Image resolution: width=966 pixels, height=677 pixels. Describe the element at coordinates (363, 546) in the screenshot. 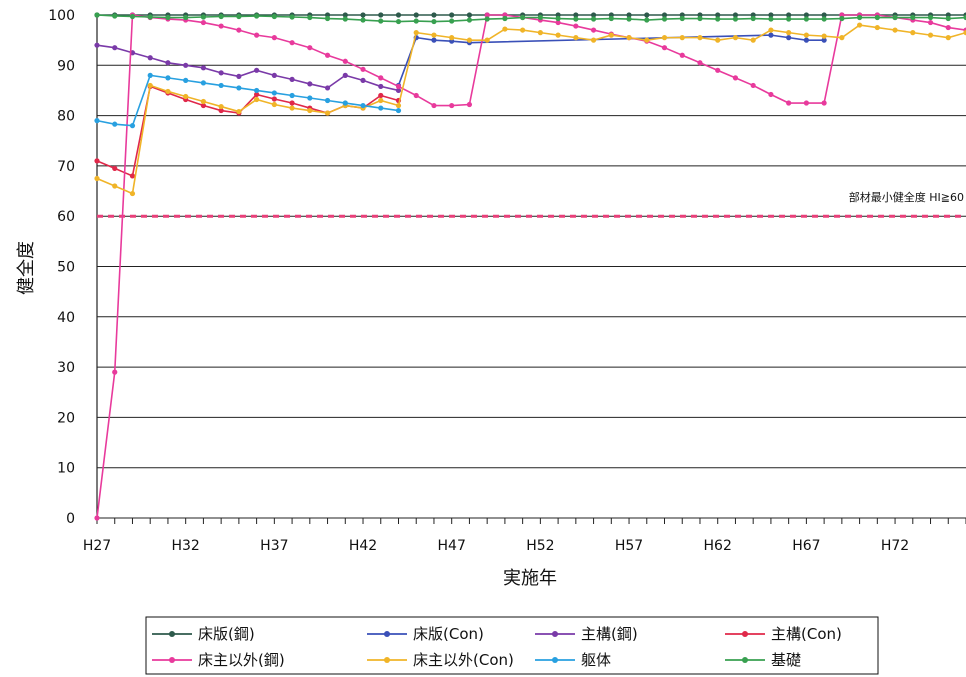

I see `x-tick-label: H42` at that location.